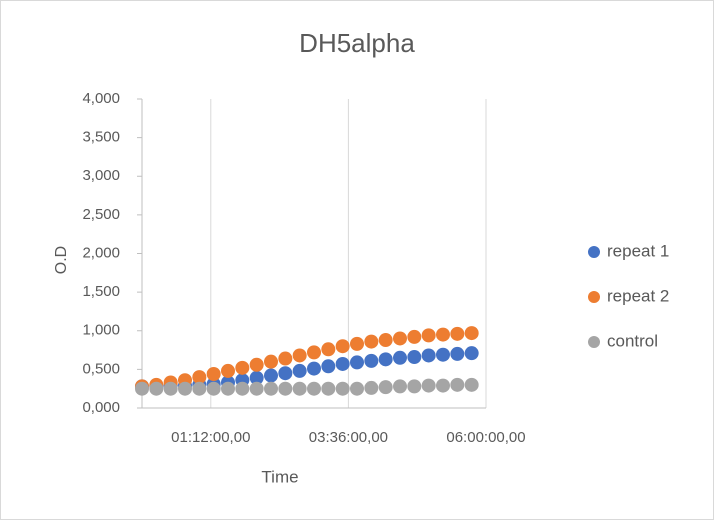  What do you see at coordinates (101, 214) in the screenshot?
I see `y-tick-label: 2,500` at bounding box center [101, 214].